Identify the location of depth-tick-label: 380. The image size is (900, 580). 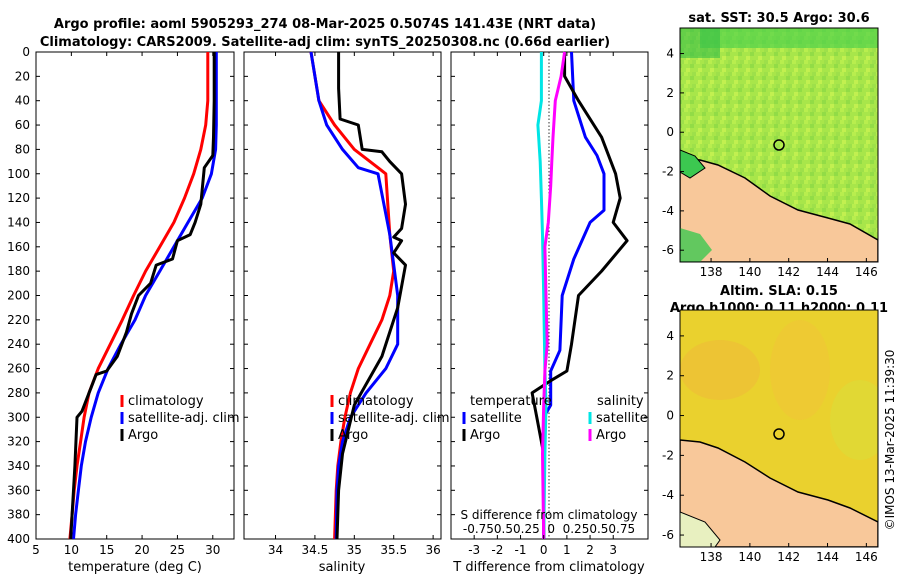
(18, 515).